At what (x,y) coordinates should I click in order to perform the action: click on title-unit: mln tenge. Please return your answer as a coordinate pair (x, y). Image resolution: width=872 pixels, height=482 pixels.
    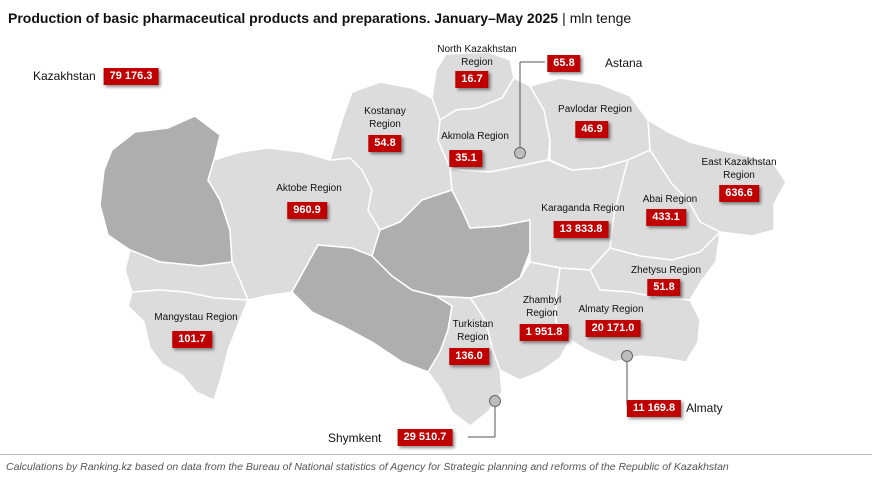
    Looking at the image, I should click on (600, 18).